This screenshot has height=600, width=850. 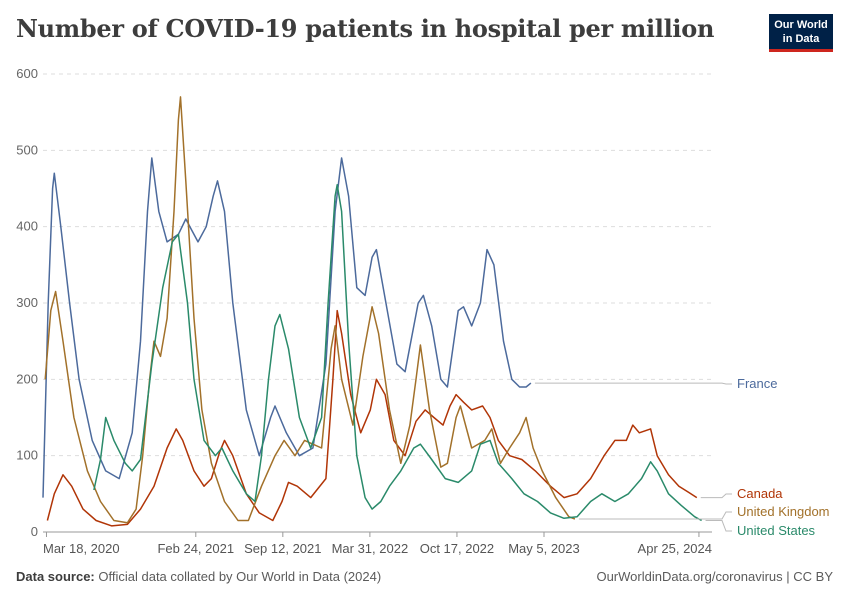 I want to click on x-tick-label: Oct 17, 2022, so click(x=457, y=548).